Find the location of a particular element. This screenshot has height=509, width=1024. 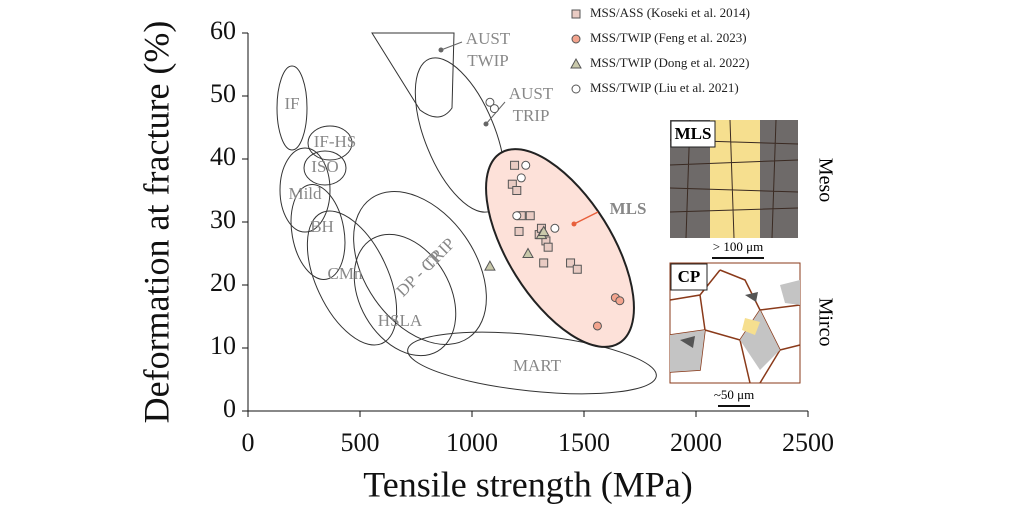

region-label: TWIP is located at coordinates (488, 60).